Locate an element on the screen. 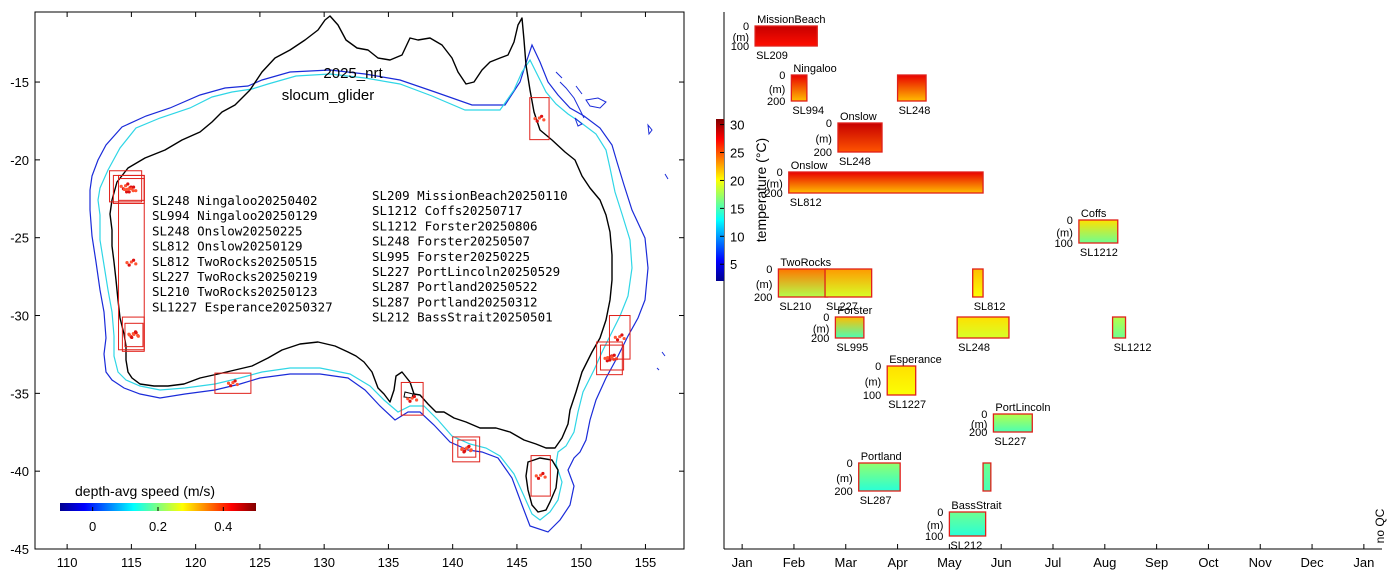 The image size is (1400, 585). map-x-tick-label: 150 is located at coordinates (581, 562).